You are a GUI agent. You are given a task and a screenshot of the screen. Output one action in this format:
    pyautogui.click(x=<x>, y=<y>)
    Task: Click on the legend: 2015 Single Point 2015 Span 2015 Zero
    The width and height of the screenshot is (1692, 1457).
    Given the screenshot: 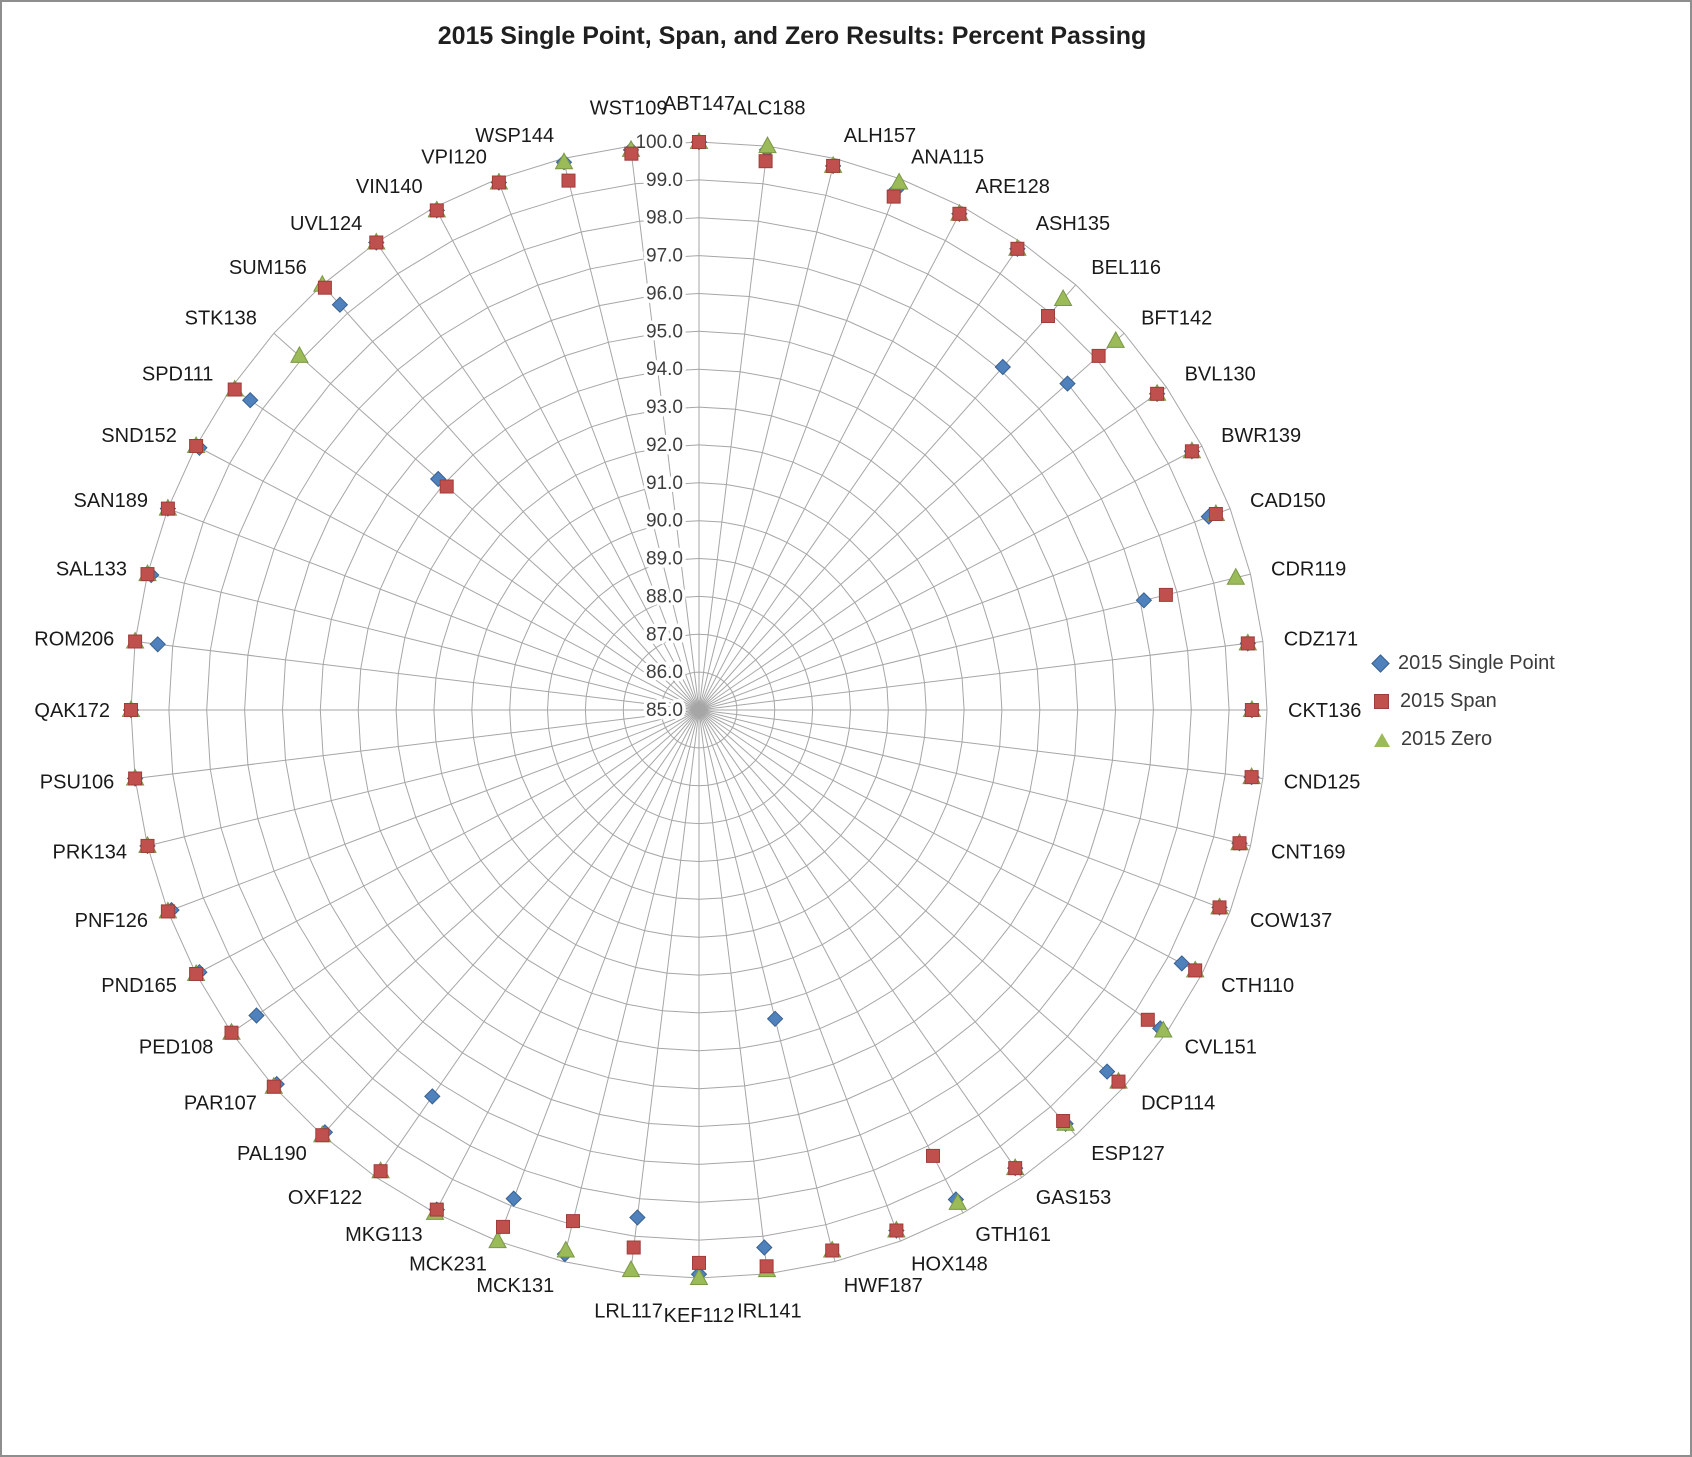 What is the action you would take?
    pyautogui.click(x=1463, y=701)
    